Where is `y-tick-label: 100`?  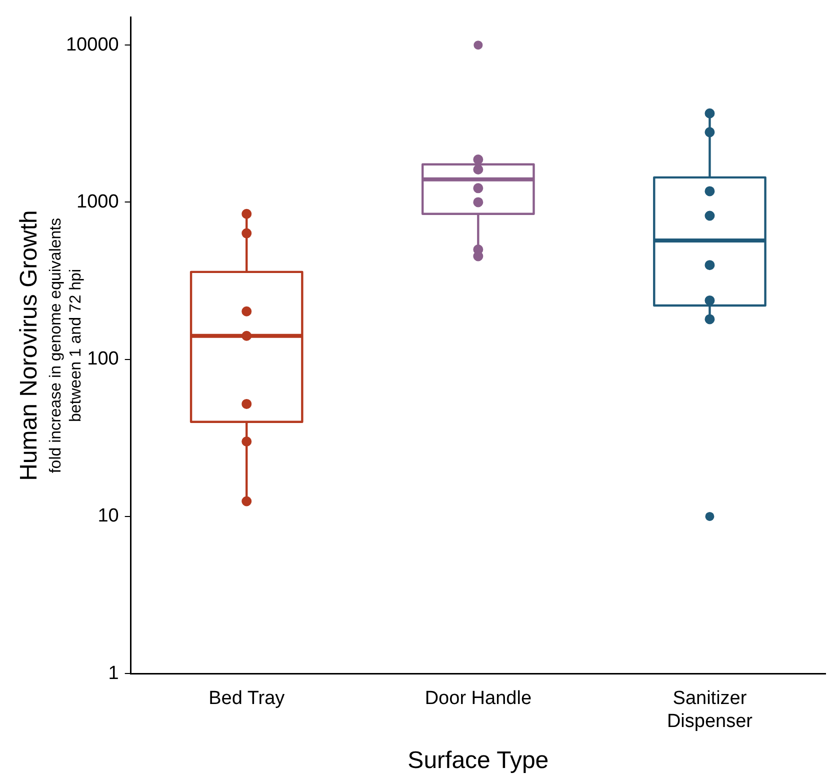 y-tick-label: 100 is located at coordinates (103, 359).